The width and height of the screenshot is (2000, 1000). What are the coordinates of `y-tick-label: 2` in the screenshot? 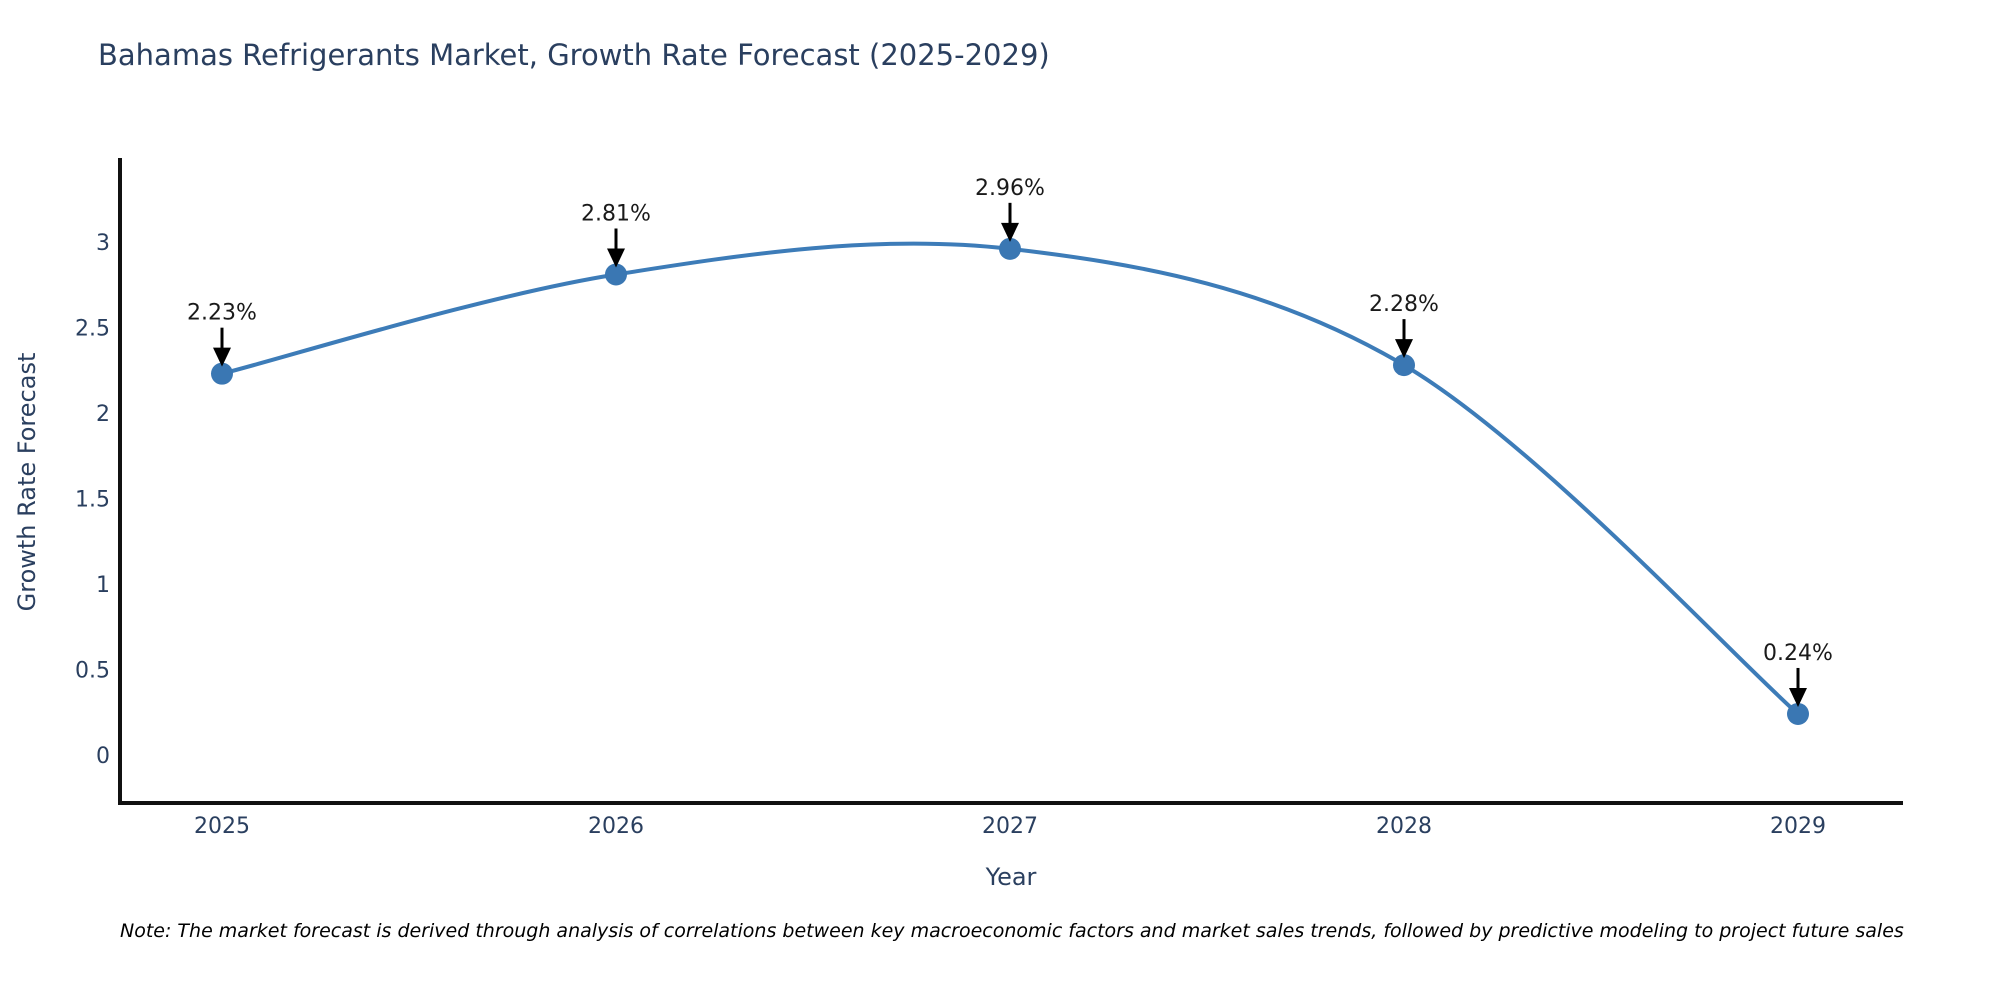 It's located at (103, 414).